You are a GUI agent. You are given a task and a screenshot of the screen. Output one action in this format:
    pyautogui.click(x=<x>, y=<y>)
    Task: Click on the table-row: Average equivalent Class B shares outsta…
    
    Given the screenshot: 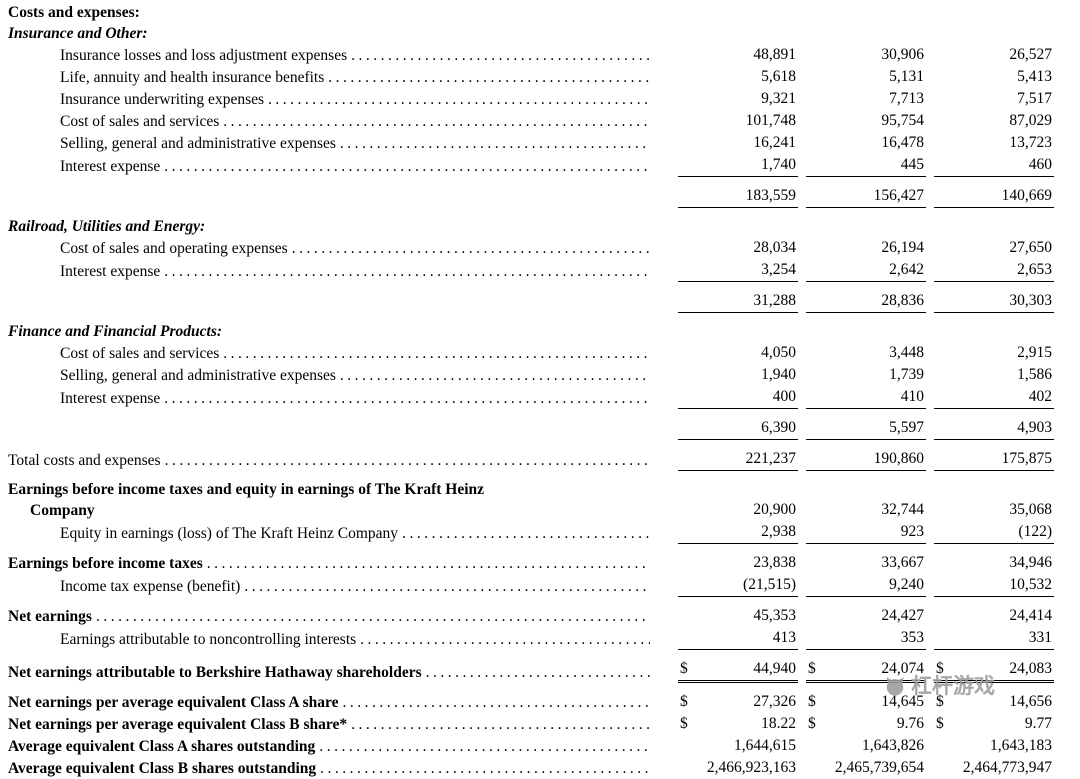 What is the action you would take?
    pyautogui.click(x=531, y=768)
    